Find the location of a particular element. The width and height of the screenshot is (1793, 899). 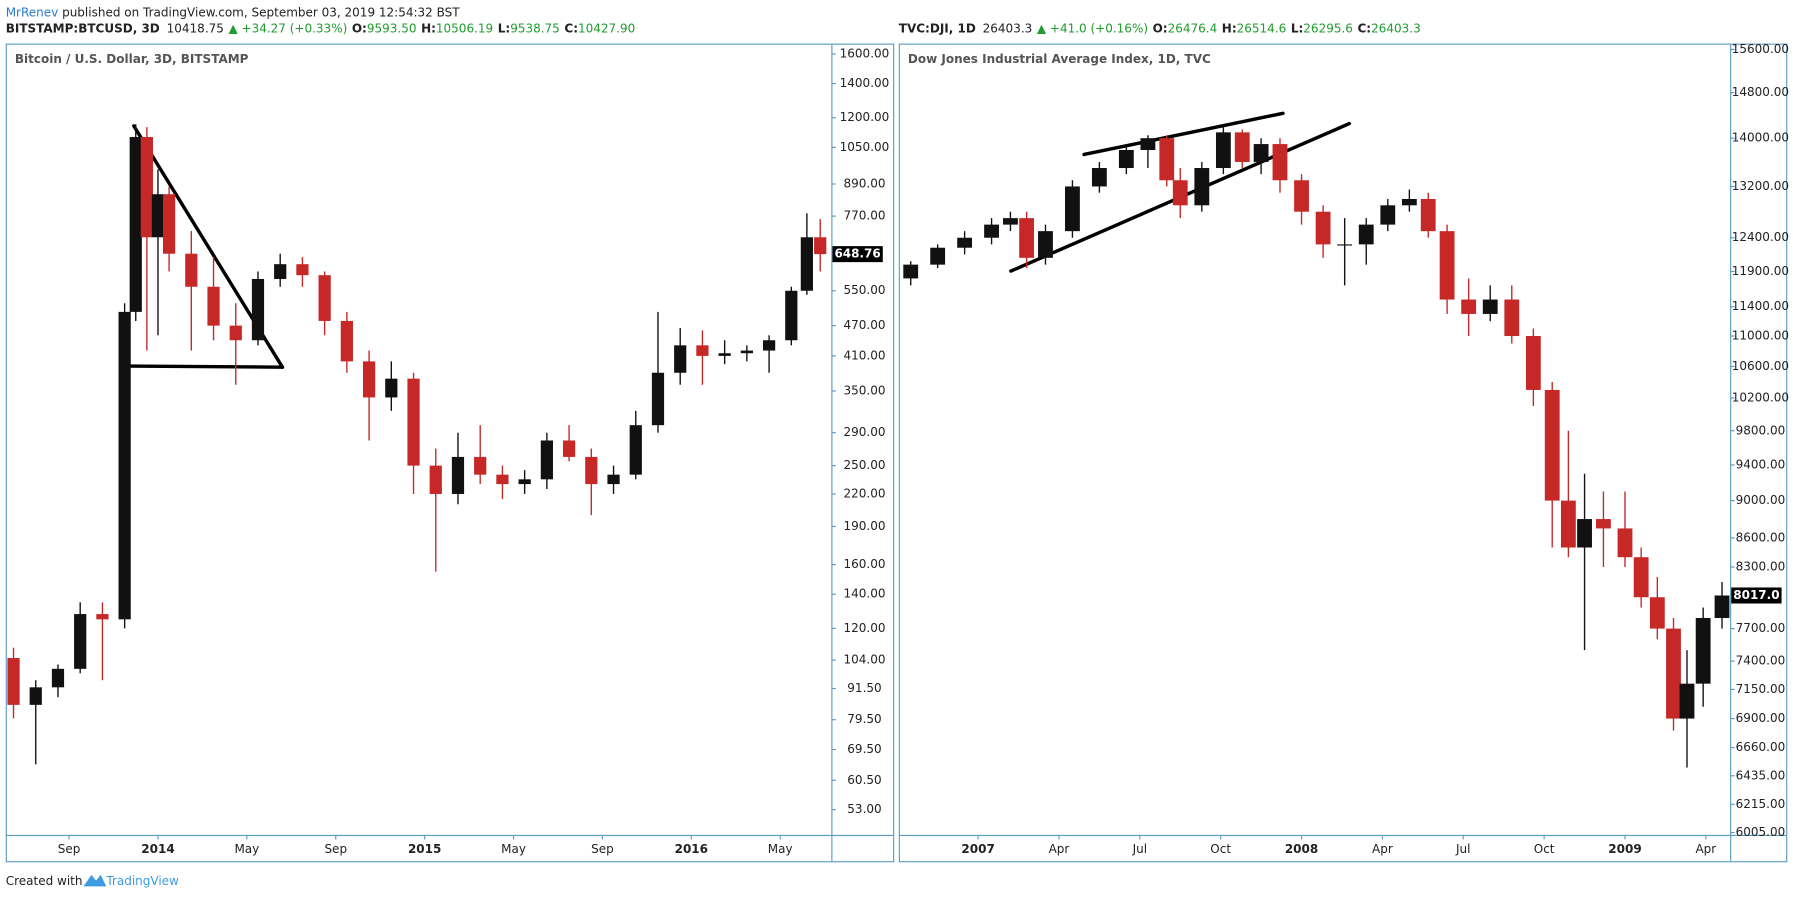

x-tick-label: 2008 is located at coordinates (1301, 849).